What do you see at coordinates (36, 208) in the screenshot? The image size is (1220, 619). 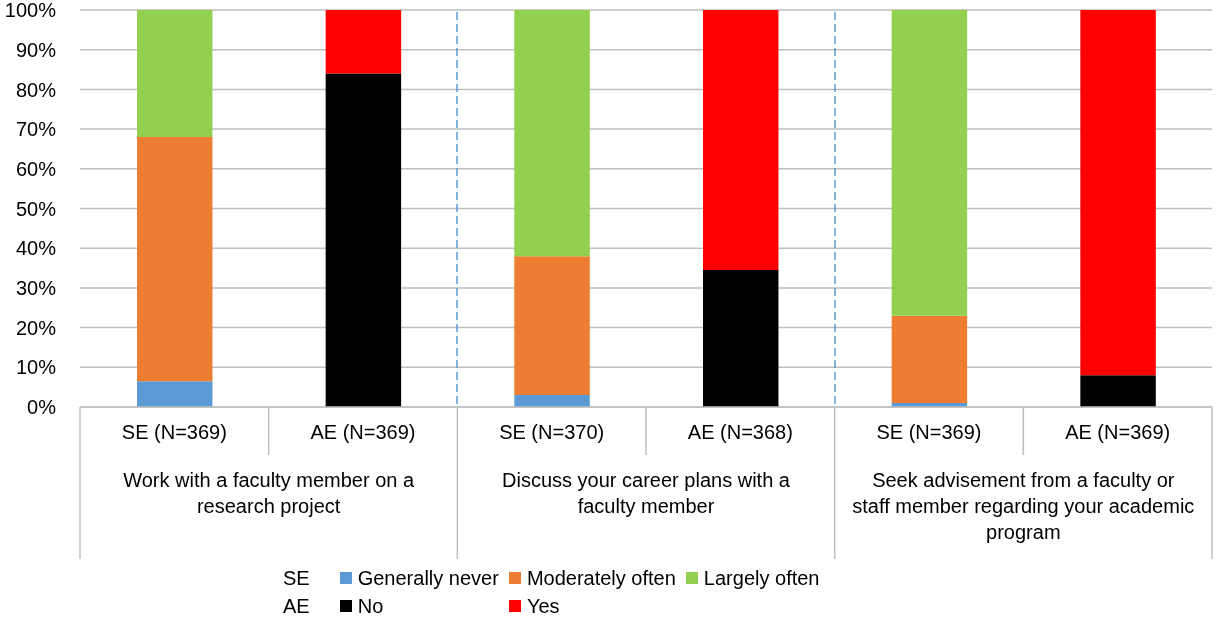 I see `y-tick-label: 50%` at bounding box center [36, 208].